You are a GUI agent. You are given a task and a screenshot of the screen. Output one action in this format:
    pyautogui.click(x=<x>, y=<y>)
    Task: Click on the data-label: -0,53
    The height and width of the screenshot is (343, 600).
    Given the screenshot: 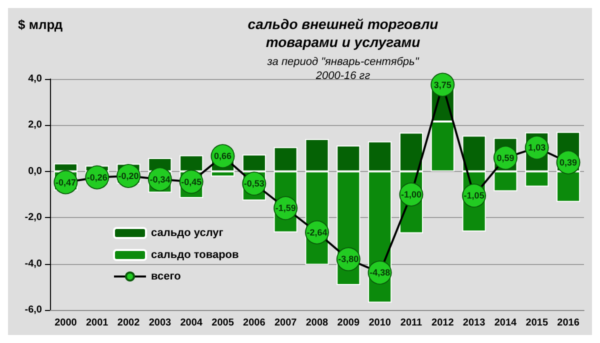 What is the action you would take?
    pyautogui.click(x=254, y=183)
    